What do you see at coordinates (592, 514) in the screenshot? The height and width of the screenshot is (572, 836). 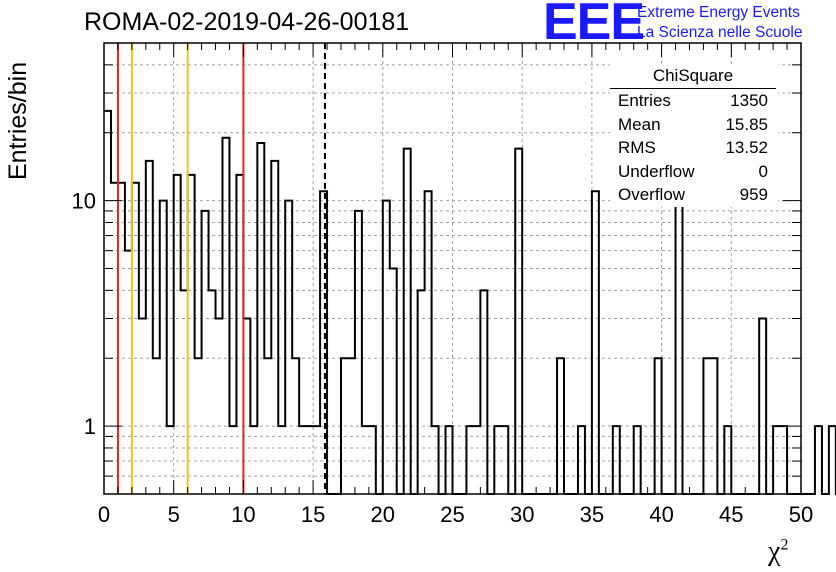 I see `x-tick-label: 35` at bounding box center [592, 514].